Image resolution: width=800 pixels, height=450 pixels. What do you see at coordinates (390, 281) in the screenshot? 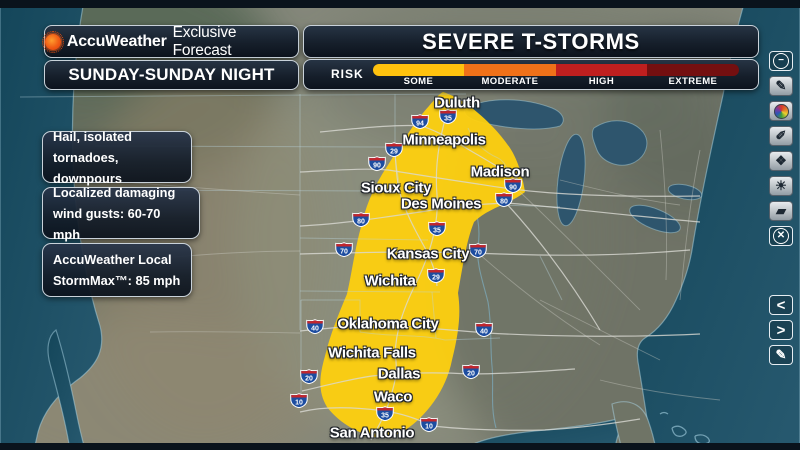
I see `city-label-wichita: Wichita` at bounding box center [390, 281].